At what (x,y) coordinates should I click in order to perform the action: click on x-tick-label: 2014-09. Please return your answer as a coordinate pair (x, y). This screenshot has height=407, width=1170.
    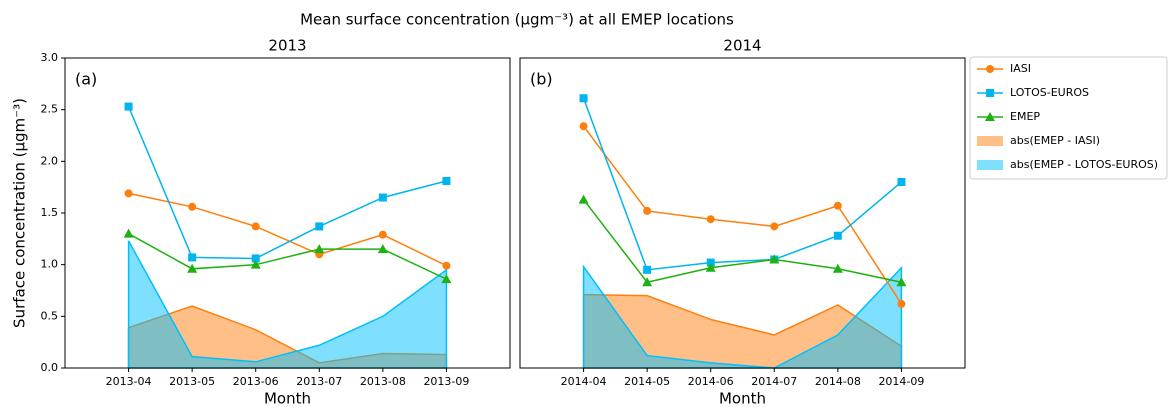
    Looking at the image, I should click on (901, 381).